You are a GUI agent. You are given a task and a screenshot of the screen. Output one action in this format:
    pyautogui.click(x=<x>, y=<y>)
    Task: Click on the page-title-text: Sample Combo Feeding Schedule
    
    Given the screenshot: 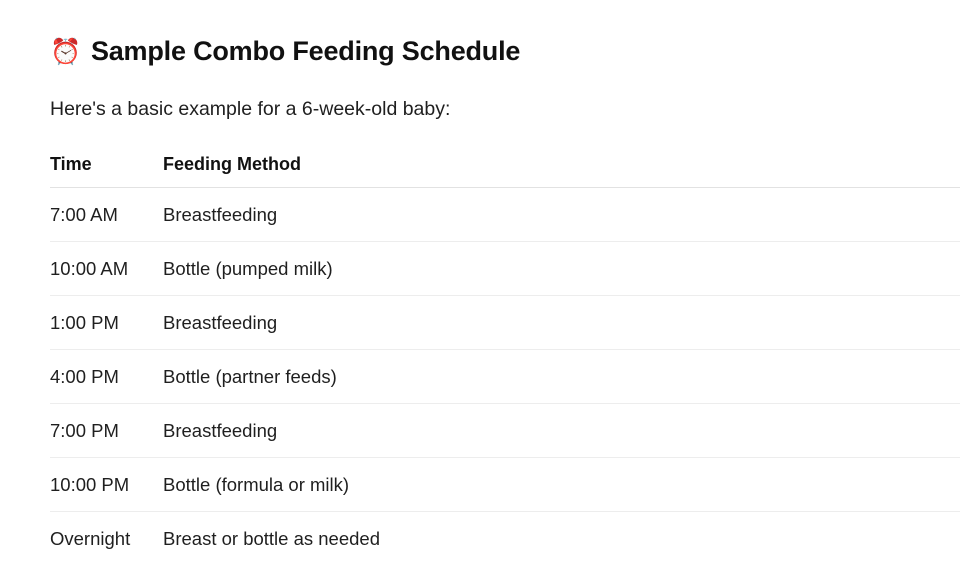 What is the action you would take?
    pyautogui.click(x=305, y=51)
    